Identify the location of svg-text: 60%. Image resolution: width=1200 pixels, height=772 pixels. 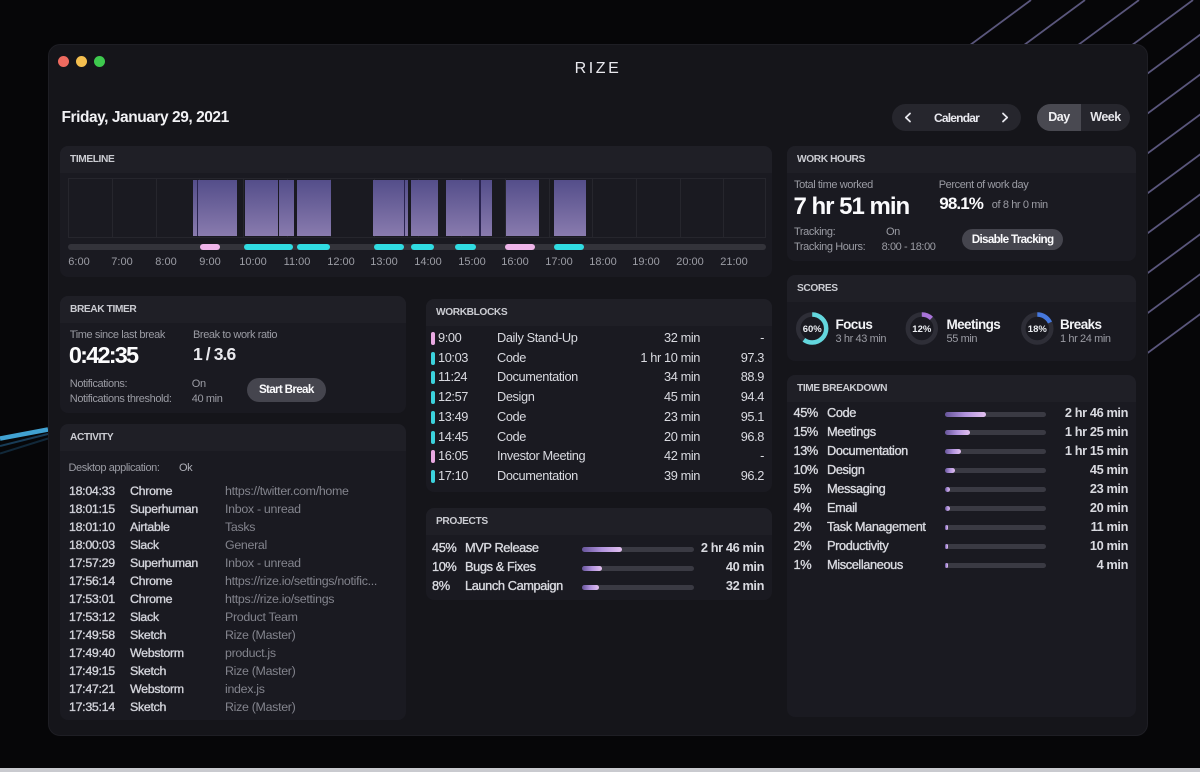
(813, 329).